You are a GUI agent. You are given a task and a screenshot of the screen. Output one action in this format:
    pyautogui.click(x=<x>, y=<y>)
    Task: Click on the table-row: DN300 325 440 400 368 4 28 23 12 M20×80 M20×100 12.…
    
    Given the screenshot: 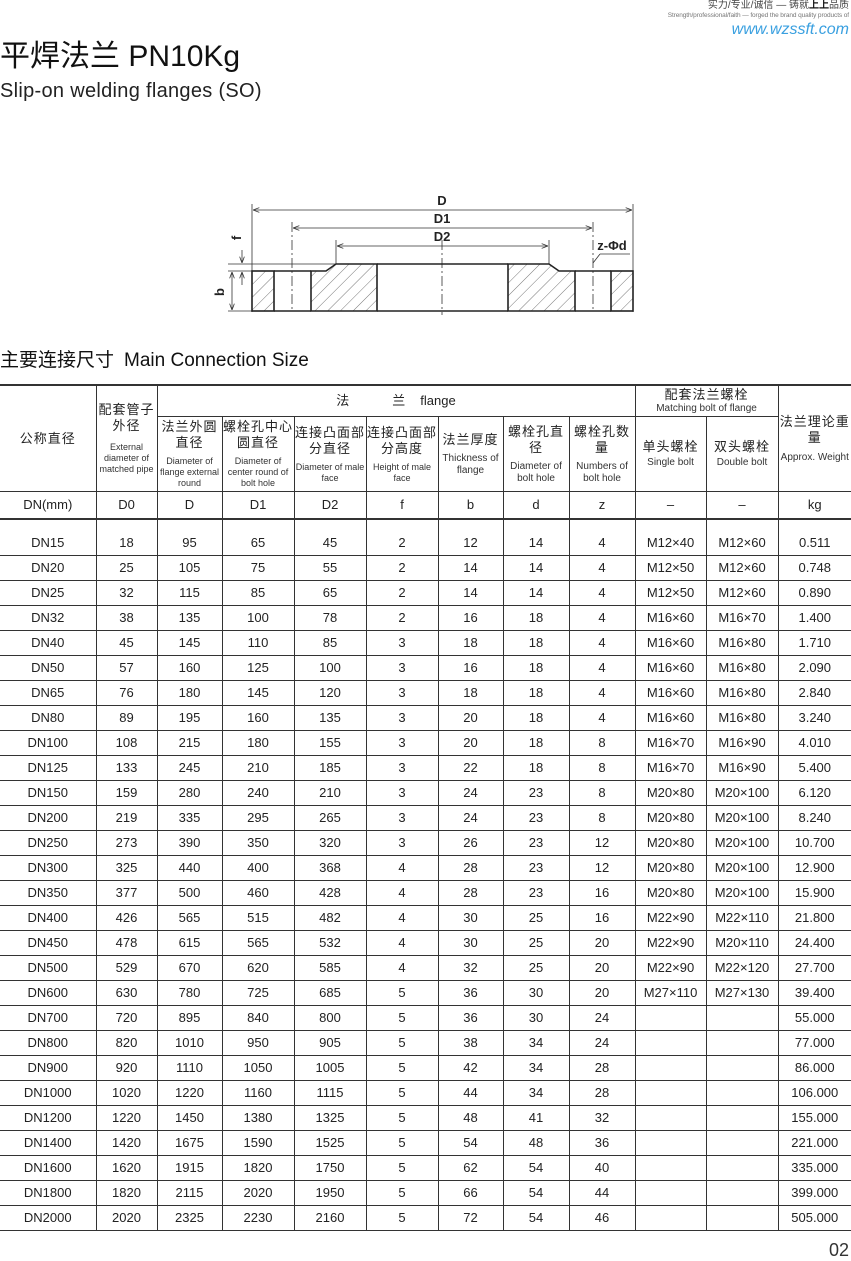 What is the action you would take?
    pyautogui.click(x=425, y=867)
    